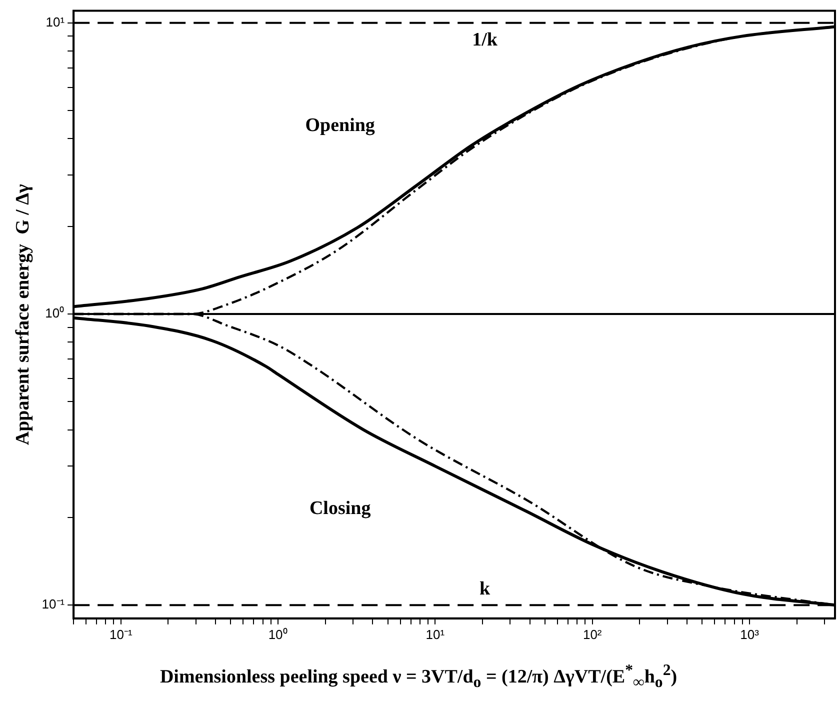 Image resolution: width=837 pixels, height=719 pixels. Describe the element at coordinates (485, 39) in the screenshot. I see `ref-line-label: 1/k` at that location.